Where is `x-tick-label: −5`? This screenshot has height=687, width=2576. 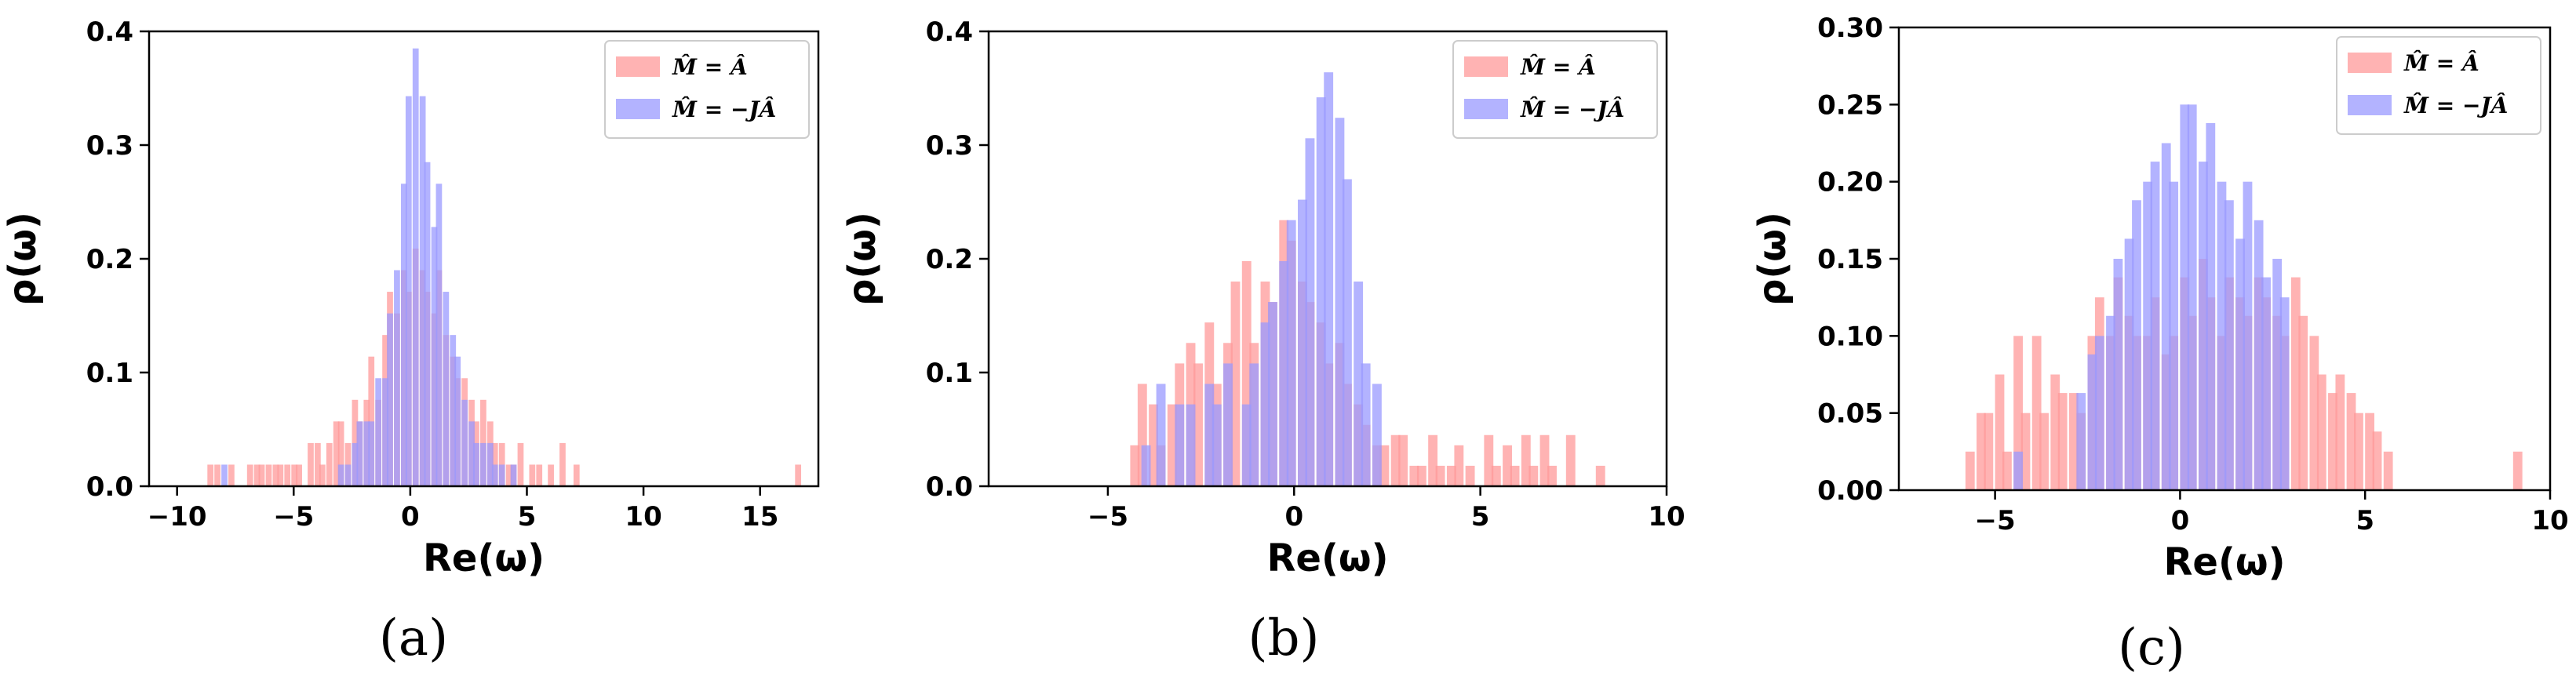
x-tick-label: −5 is located at coordinates (1995, 520).